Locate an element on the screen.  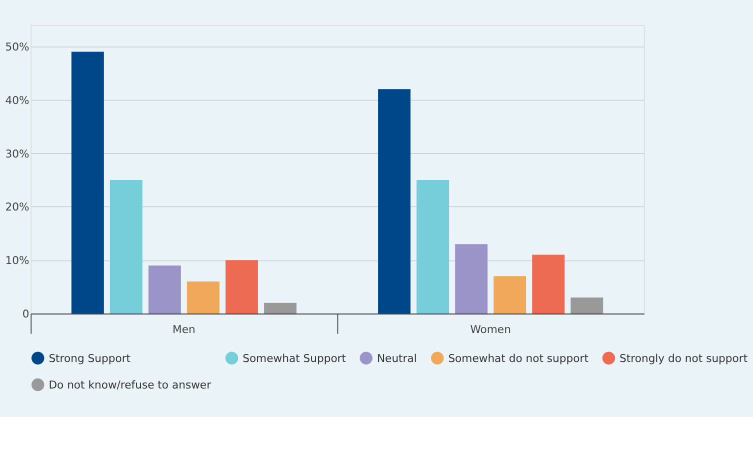
legend-label: Do not know/refuse to answer is located at coordinates (130, 385).